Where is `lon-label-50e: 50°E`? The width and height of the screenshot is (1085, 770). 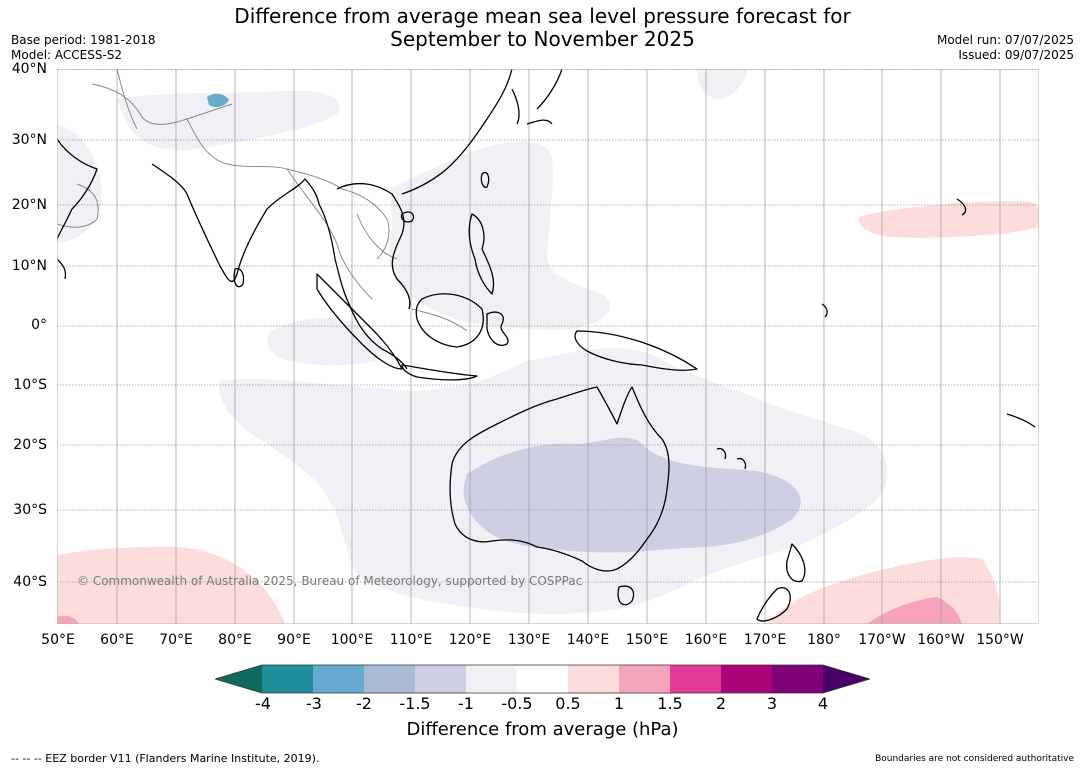
lon-label-50e: 50°E is located at coordinates (58, 640).